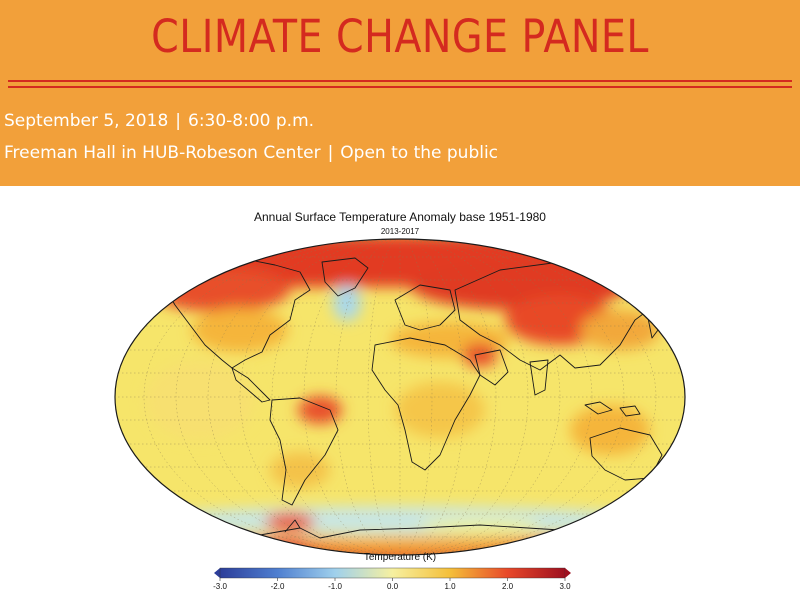 The width and height of the screenshot is (800, 600). What do you see at coordinates (400, 87) in the screenshot?
I see `title-rule-bottom` at bounding box center [400, 87].